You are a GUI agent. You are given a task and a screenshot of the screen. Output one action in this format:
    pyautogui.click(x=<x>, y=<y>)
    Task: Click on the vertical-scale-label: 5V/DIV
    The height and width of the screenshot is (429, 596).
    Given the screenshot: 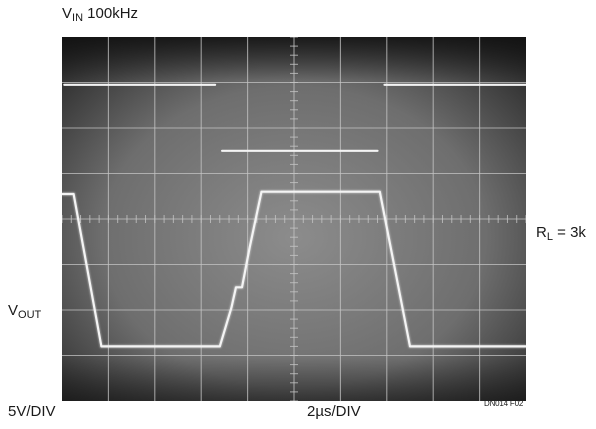 What is the action you would take?
    pyautogui.click(x=32, y=411)
    